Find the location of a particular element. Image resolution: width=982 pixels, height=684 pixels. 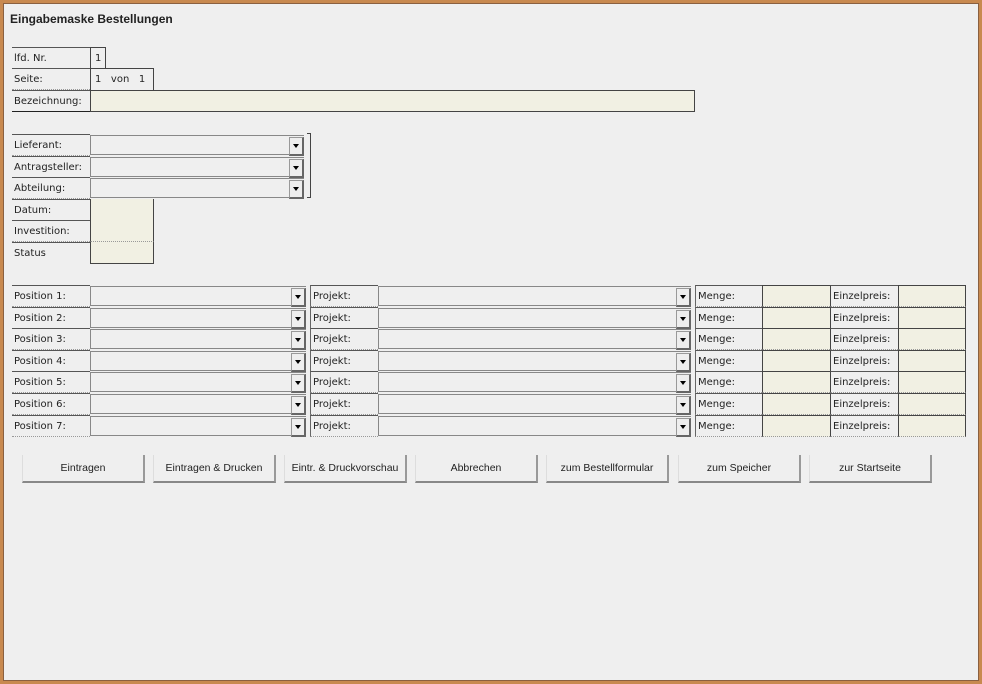

lfd-nr-value: 1 is located at coordinates (98, 58).